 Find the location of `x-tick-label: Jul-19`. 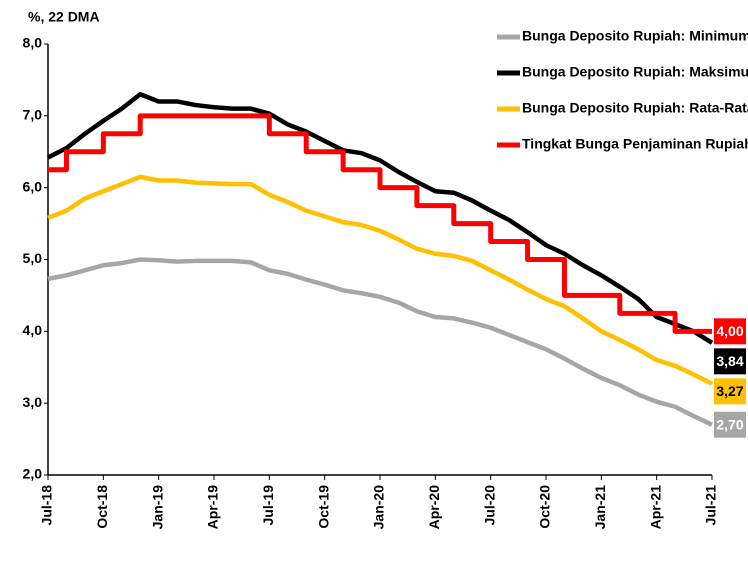

x-tick-label: Jul-19 is located at coordinates (268, 505).